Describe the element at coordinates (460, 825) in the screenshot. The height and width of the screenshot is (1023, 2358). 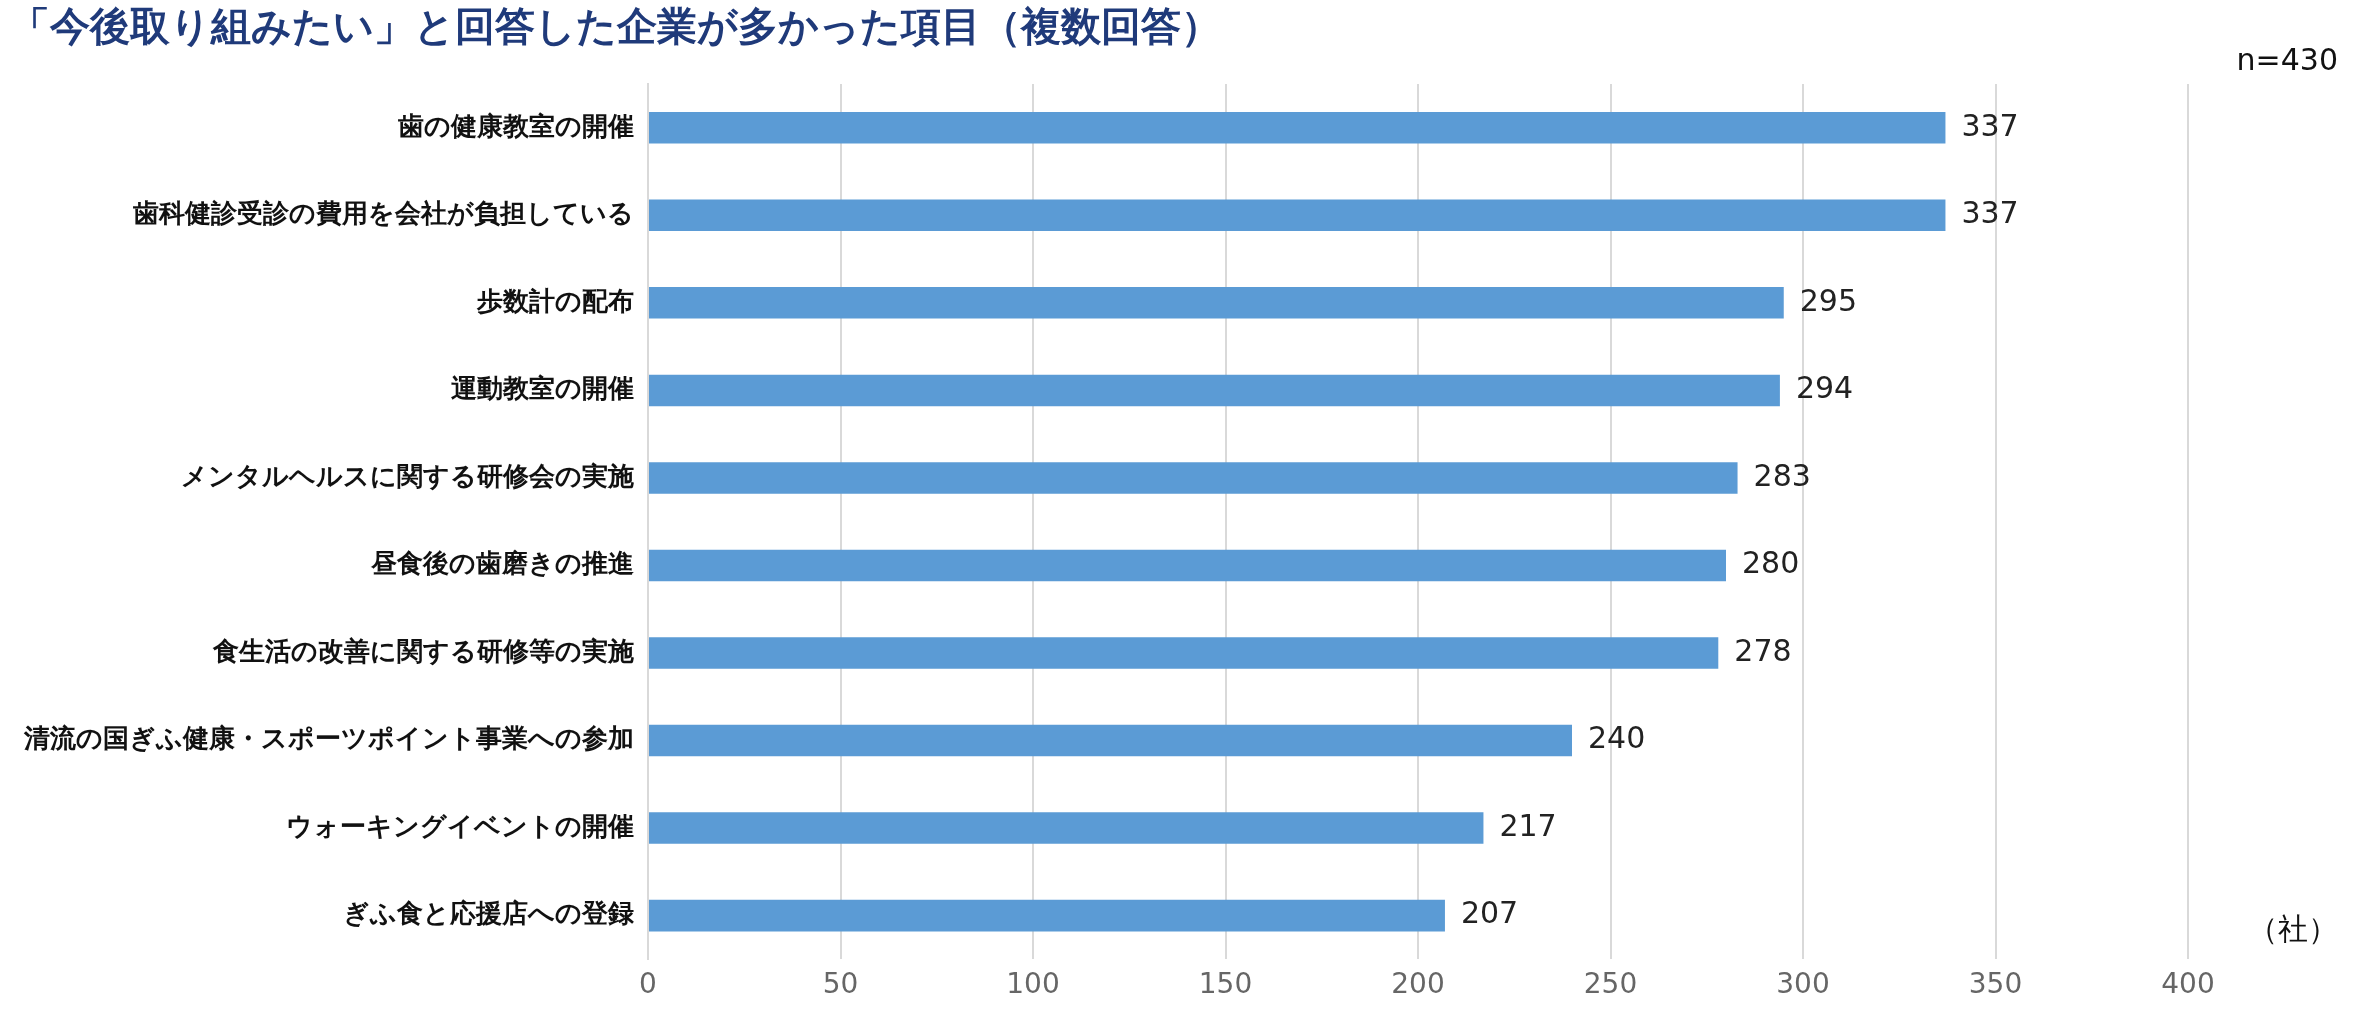
I see `y-tick-label: ウォーキングイベントの開催` at that location.